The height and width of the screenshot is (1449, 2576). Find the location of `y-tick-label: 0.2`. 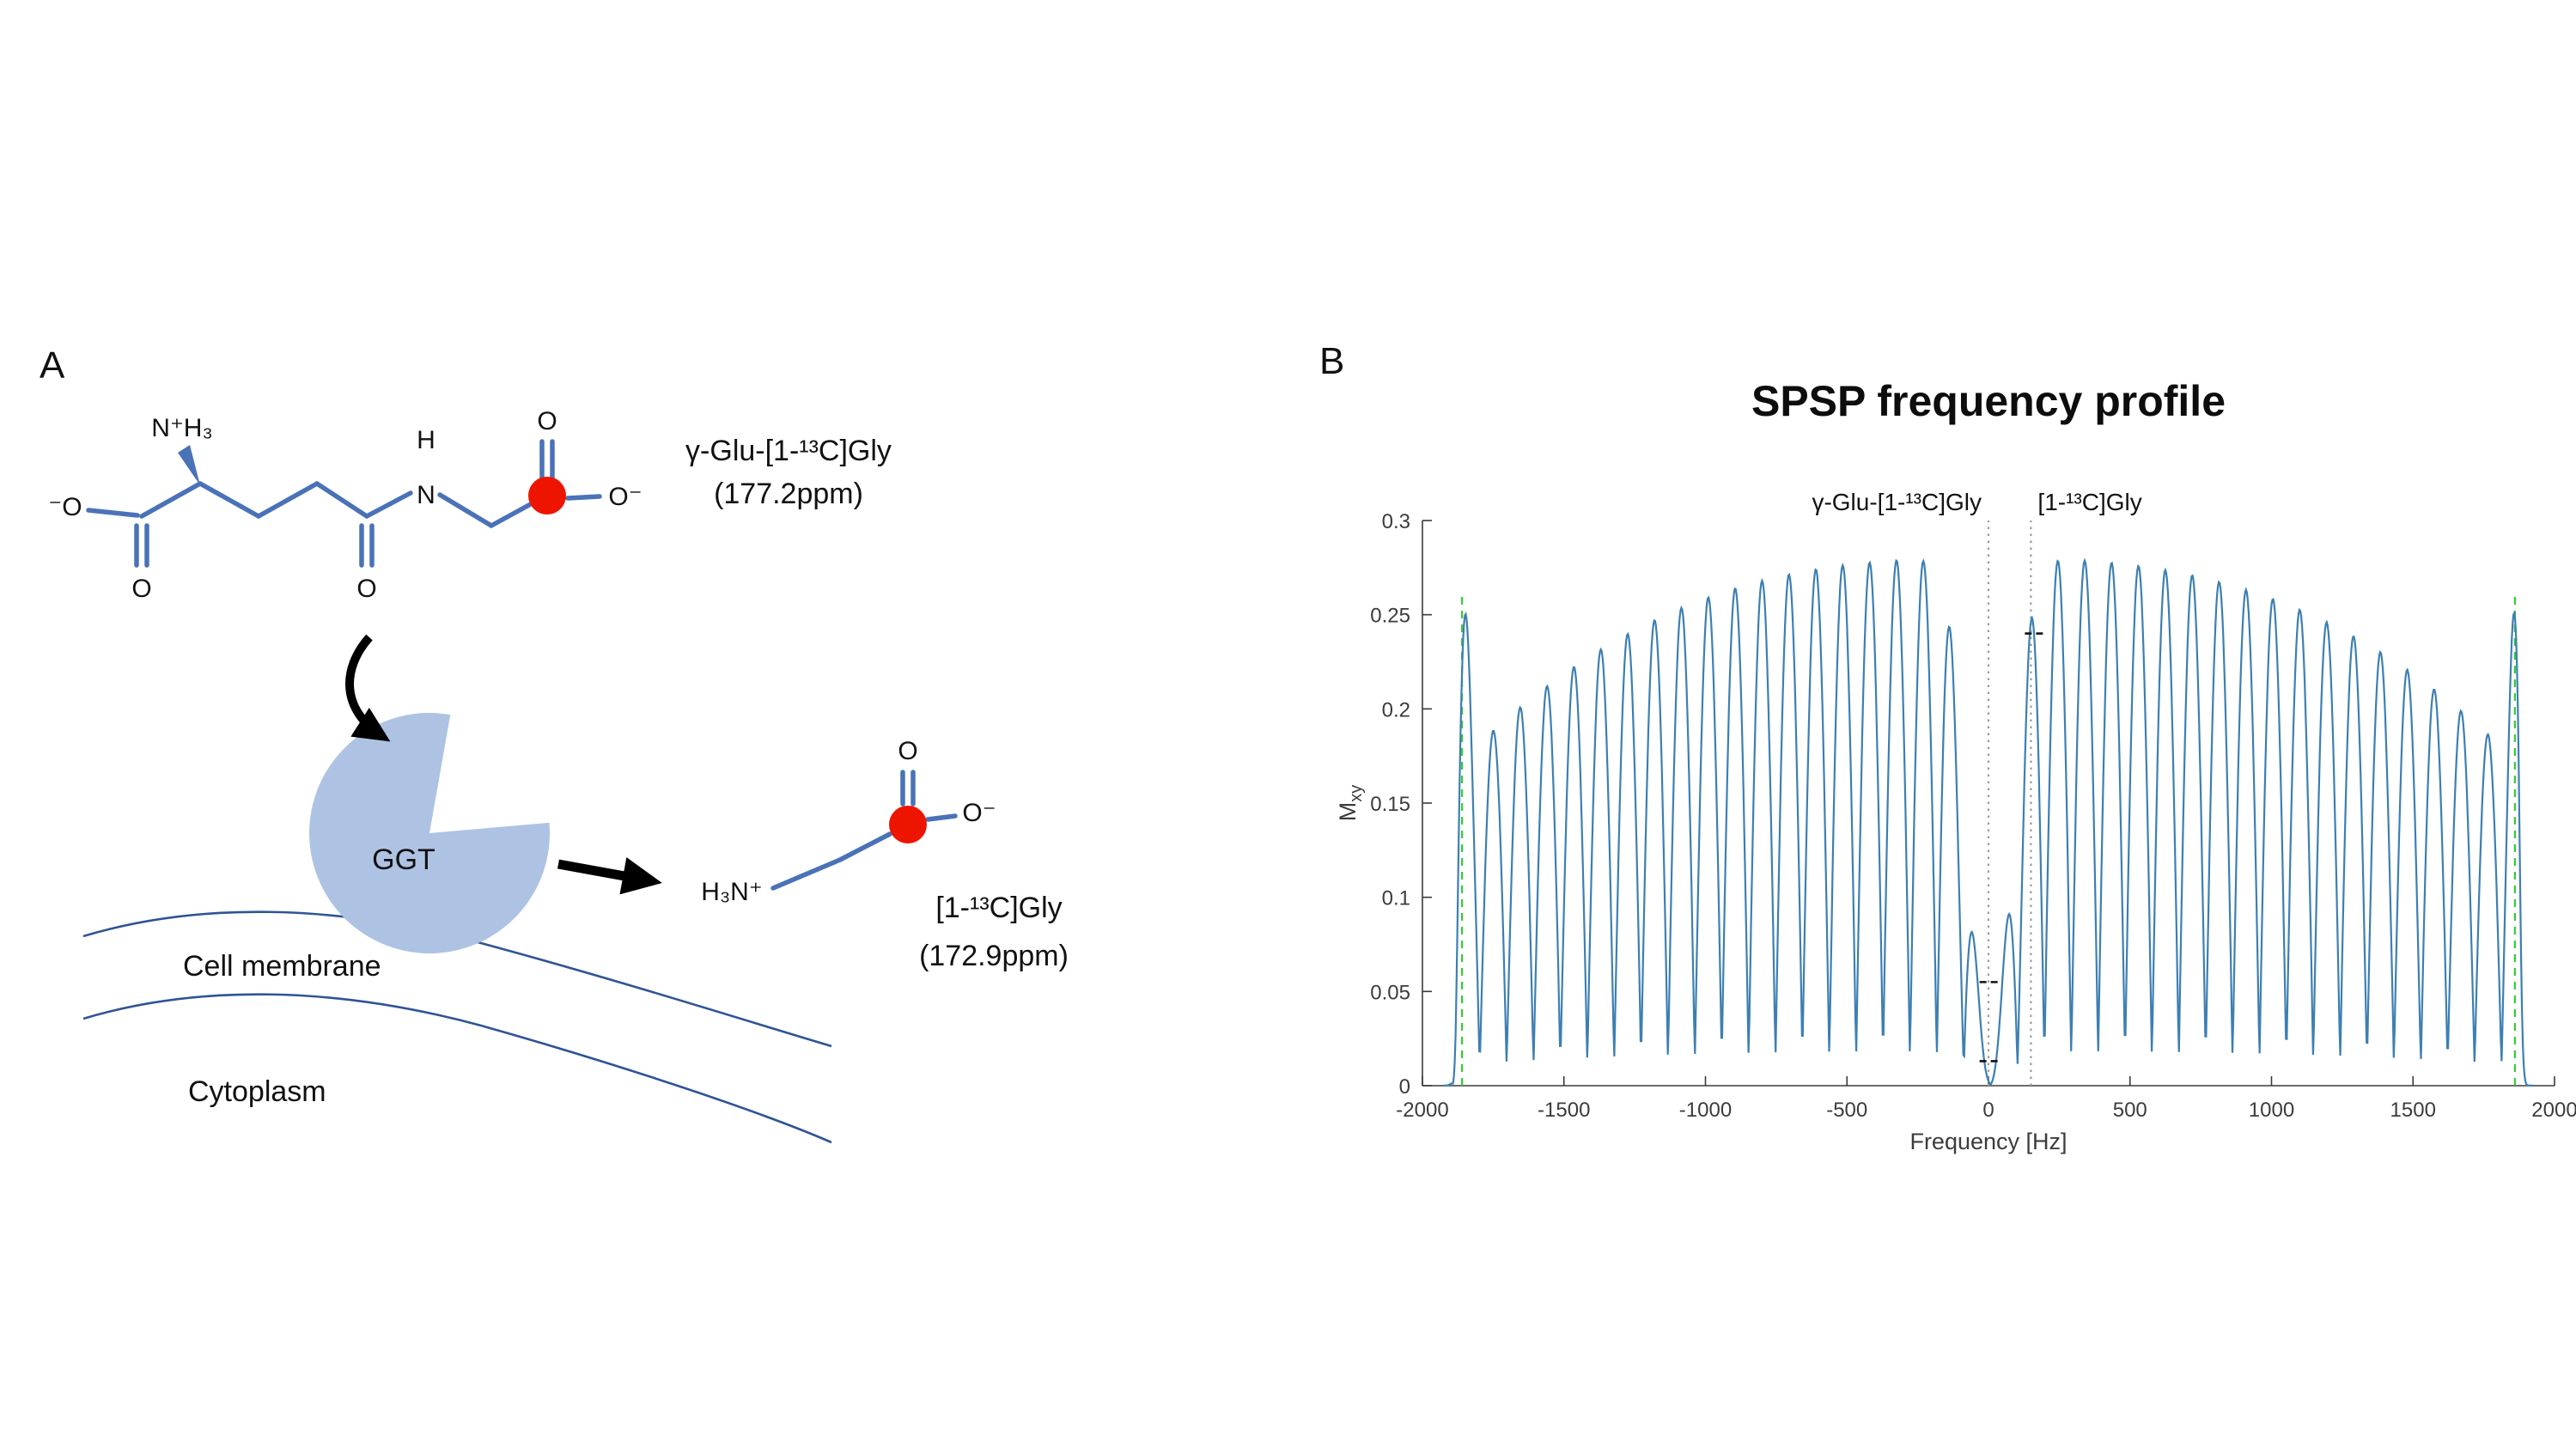

y-tick-label: 0.2 is located at coordinates (1396, 709).